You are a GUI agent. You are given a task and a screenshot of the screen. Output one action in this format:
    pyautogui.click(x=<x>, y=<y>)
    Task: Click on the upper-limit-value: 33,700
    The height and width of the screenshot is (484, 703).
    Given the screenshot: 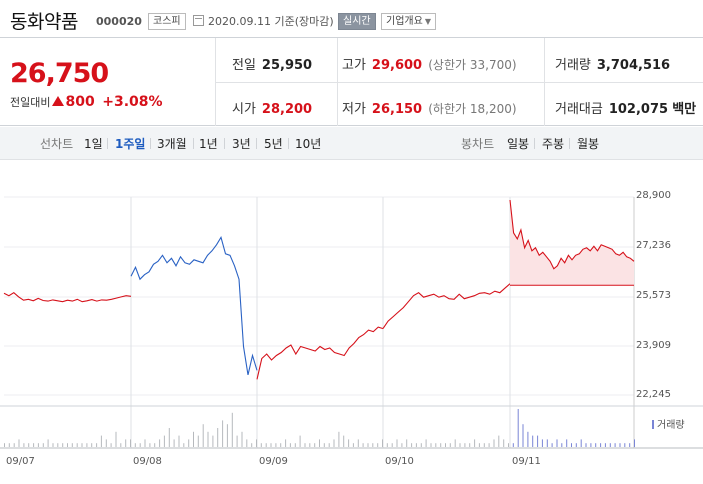 What is the action you would take?
    pyautogui.click(x=490, y=65)
    